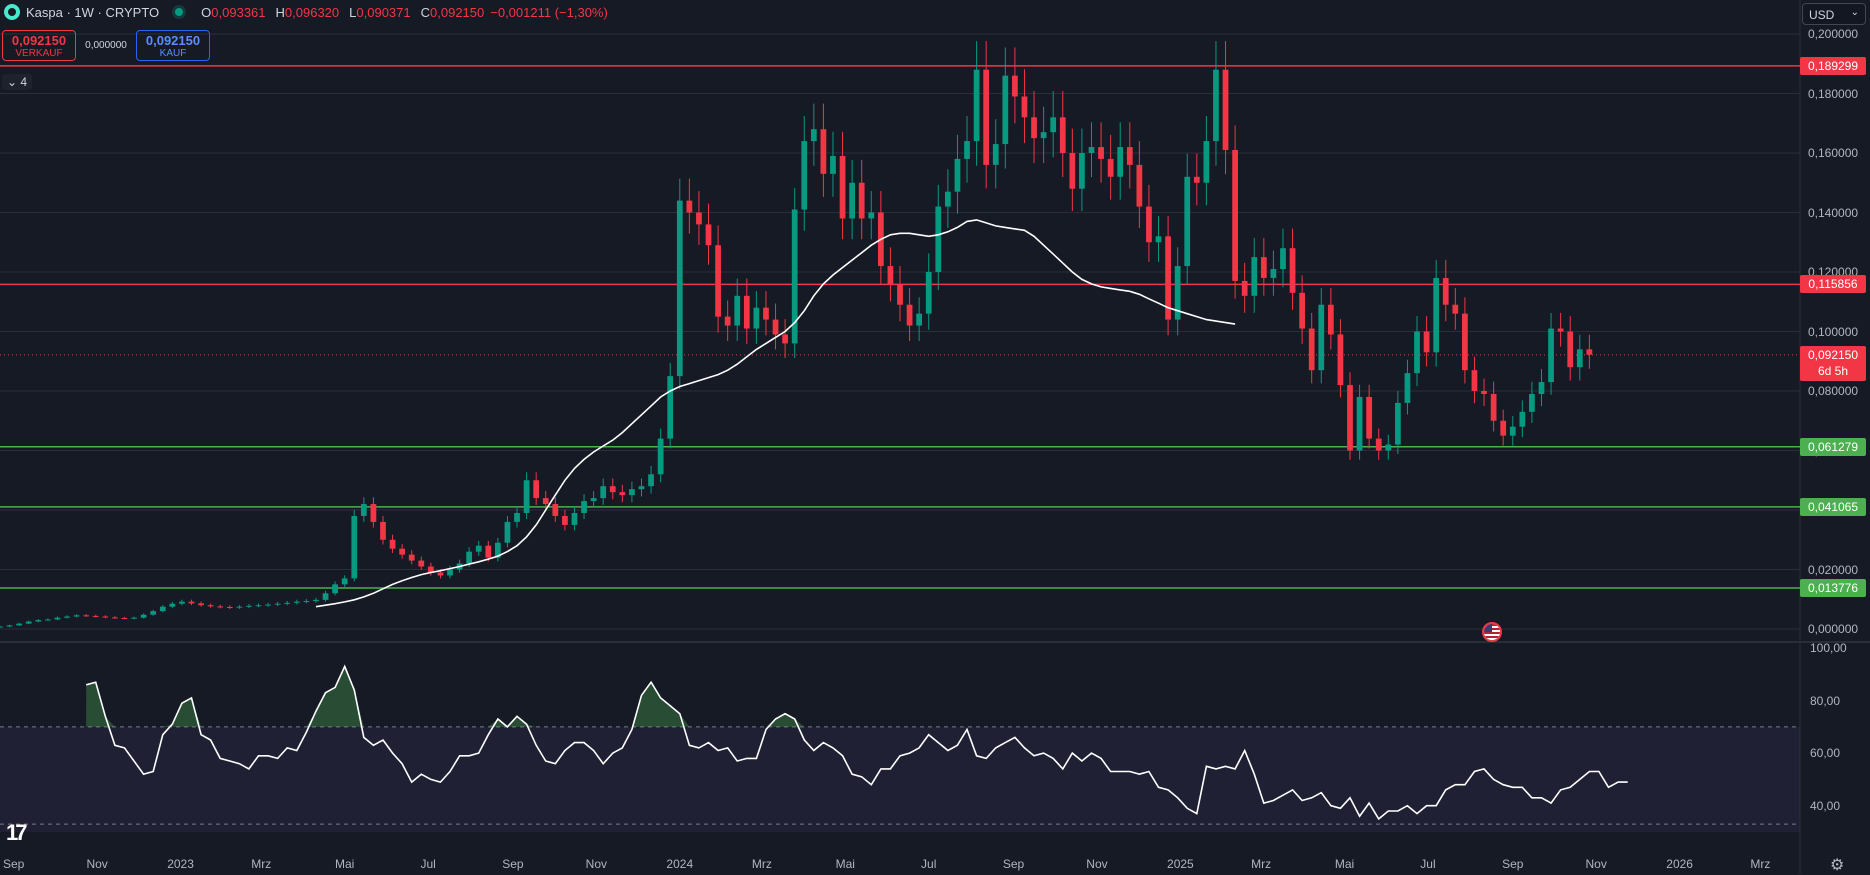  I want to click on rsi-tick-label: 40,00, so click(1825, 805).